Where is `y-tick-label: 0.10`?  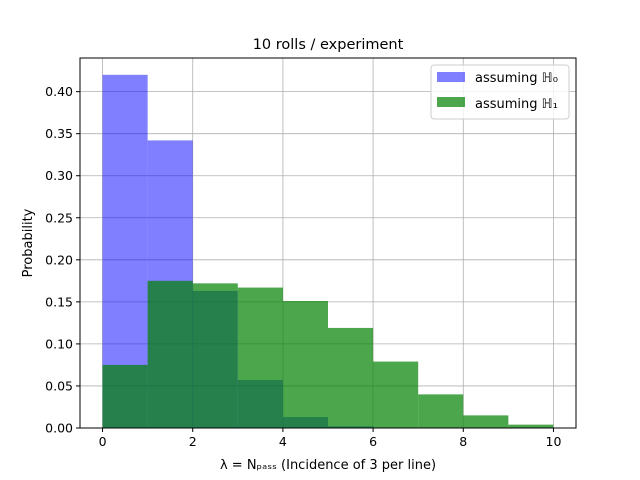 y-tick-label: 0.10 is located at coordinates (59, 343).